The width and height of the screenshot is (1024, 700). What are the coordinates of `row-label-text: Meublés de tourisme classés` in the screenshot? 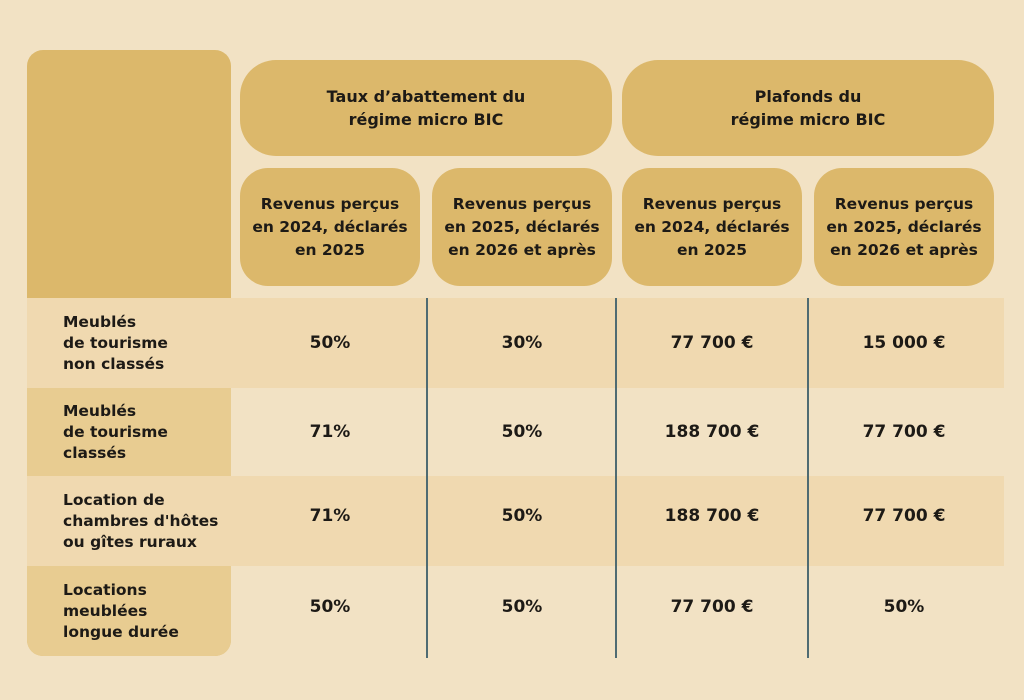 It's located at (115, 431).